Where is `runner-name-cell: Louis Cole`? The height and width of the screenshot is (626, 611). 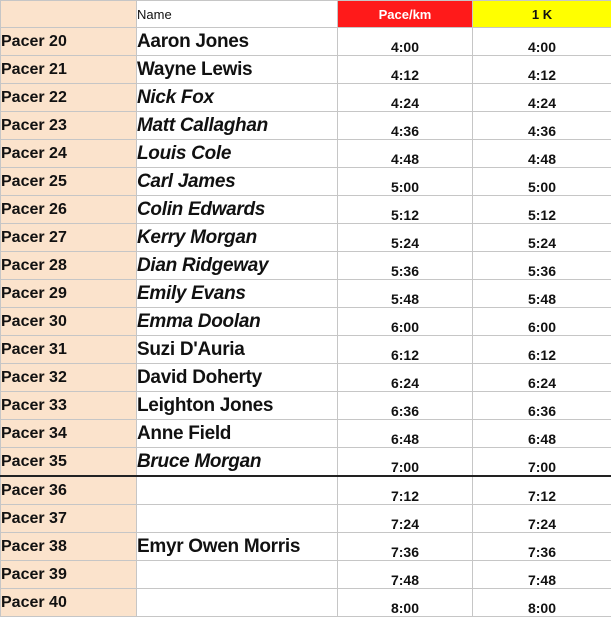
runner-name-cell: Louis Cole is located at coordinates (237, 153).